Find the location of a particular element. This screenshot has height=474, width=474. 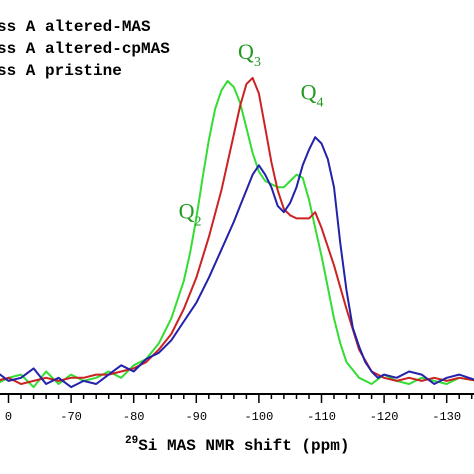

x-axis-title: 29Si MAS NMR shift (ppm) is located at coordinates (237, 445).